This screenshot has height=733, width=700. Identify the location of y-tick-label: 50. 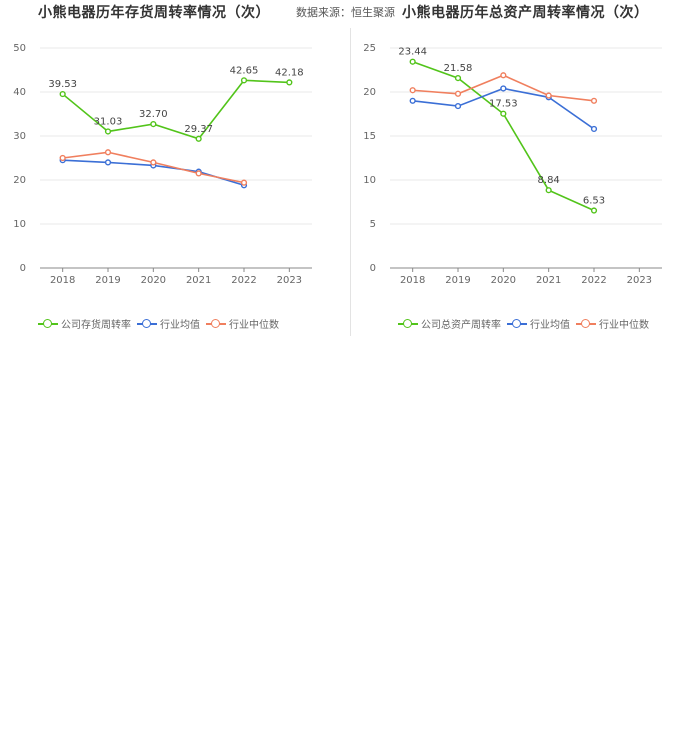
(19, 48).